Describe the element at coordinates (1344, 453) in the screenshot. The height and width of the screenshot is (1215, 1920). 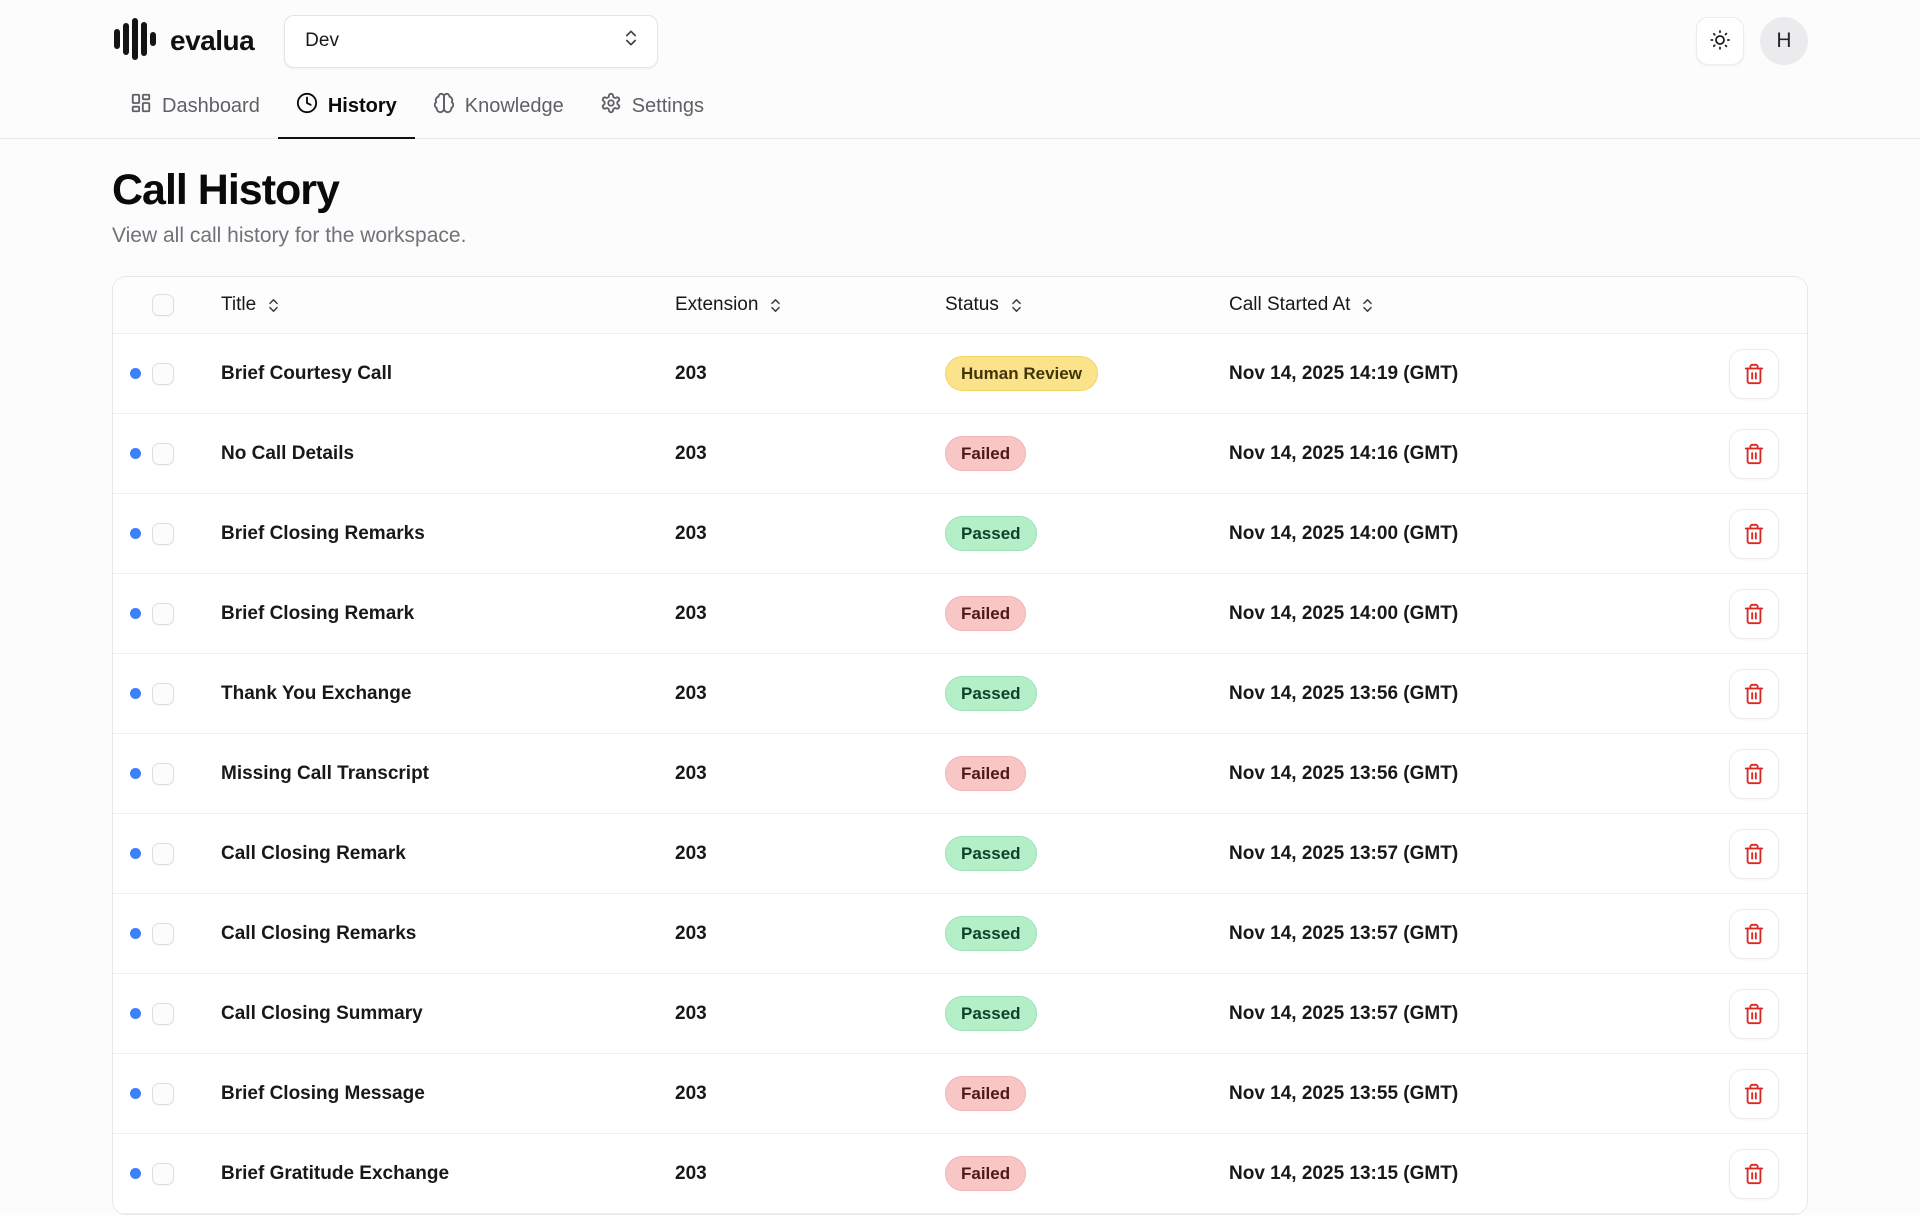
I see `call-started-at: Nov 14, 2025 14:16 (GMT)` at that location.